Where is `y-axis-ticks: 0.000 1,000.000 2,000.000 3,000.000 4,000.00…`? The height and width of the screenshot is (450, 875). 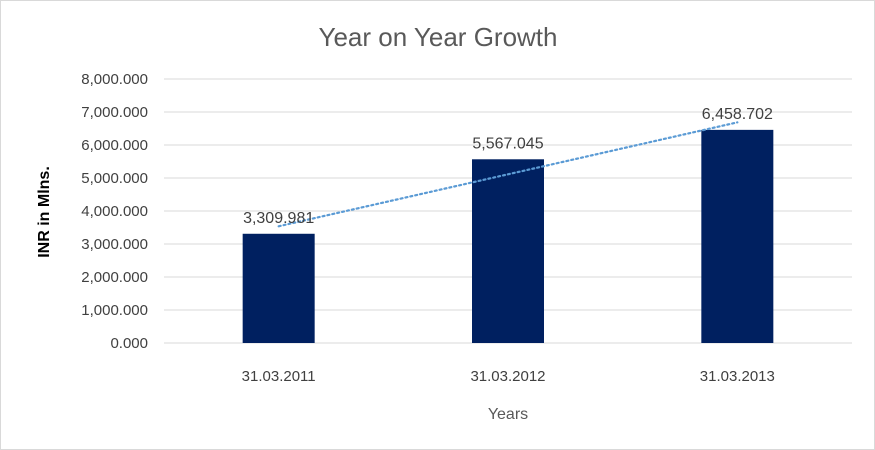
y-axis-ticks: 0.000 1,000.000 2,000.000 3,000.000 4,000.00… is located at coordinates (114, 211).